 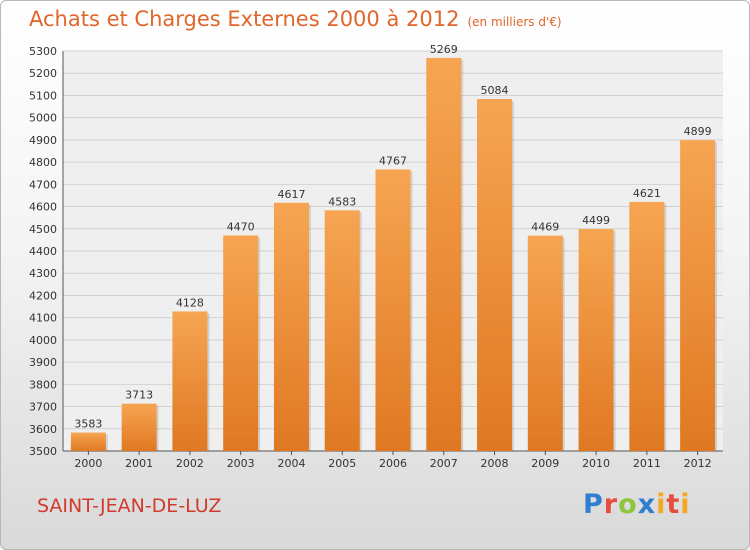 I want to click on y-tick-label: 4900, so click(x=43, y=140).